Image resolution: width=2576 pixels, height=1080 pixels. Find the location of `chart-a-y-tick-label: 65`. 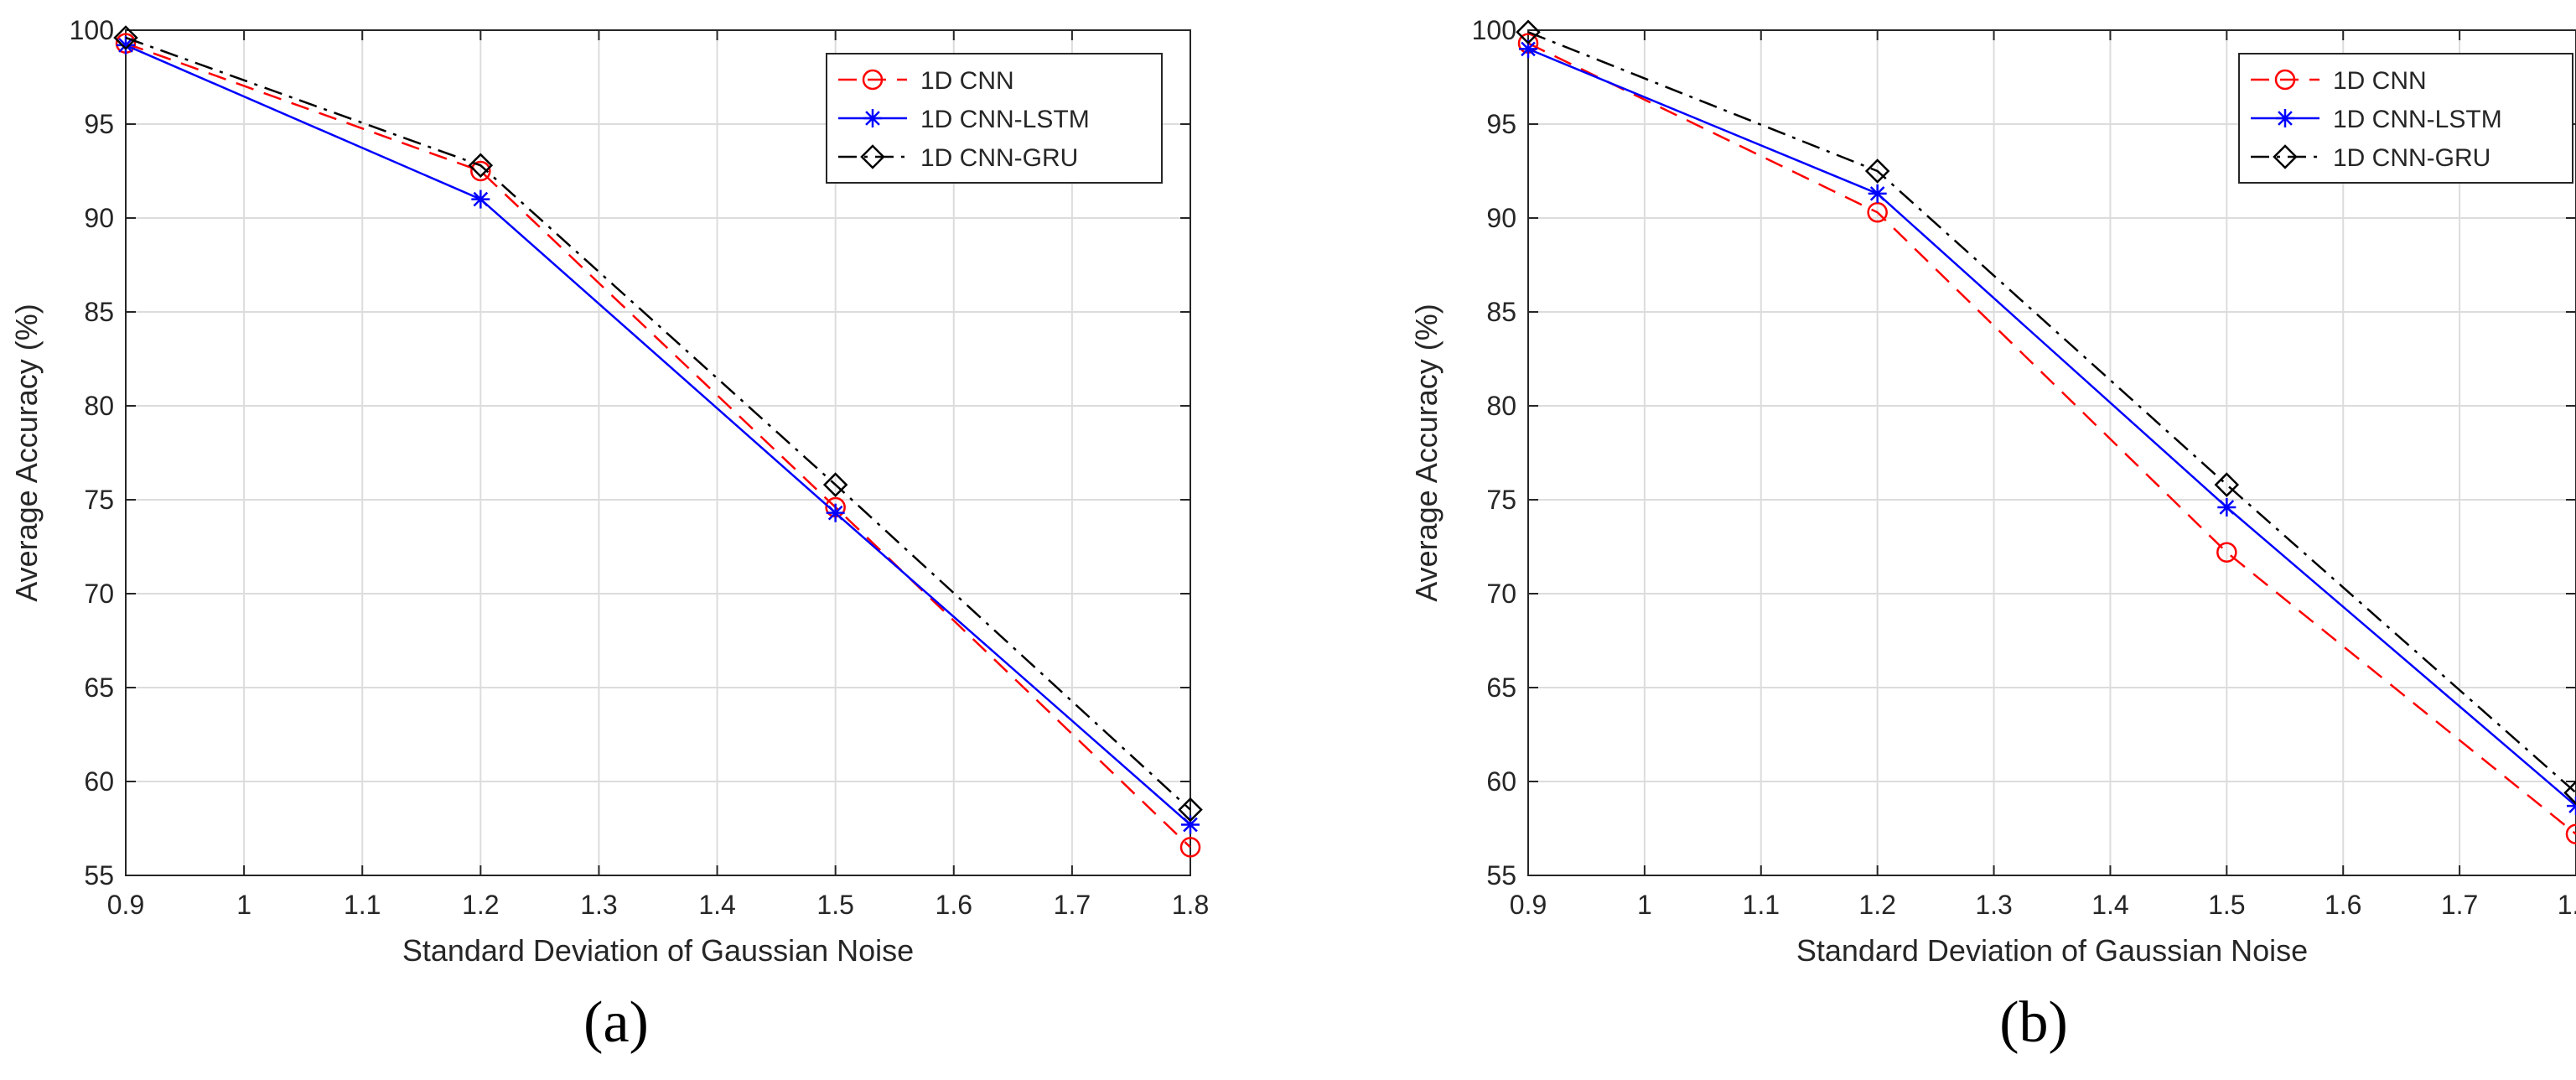

chart-a-y-tick-label: 65 is located at coordinates (99, 687).